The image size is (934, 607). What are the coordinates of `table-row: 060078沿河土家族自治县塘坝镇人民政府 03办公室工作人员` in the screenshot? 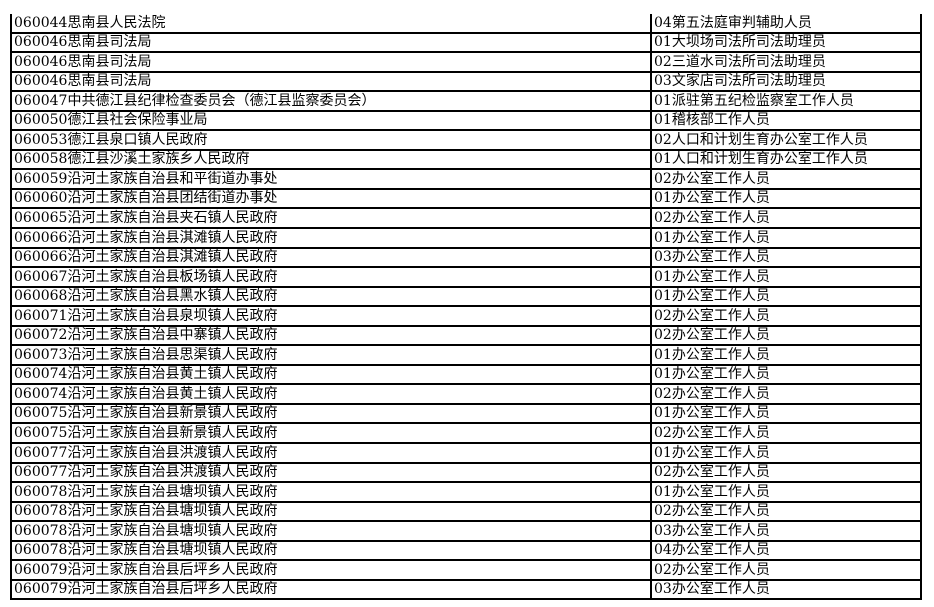 It's located at (466, 531).